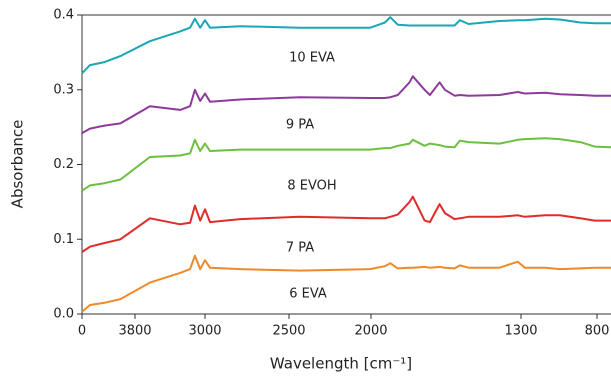 The width and height of the screenshot is (611, 380). I want to click on y-axis-label: Absorbance, so click(18, 164).